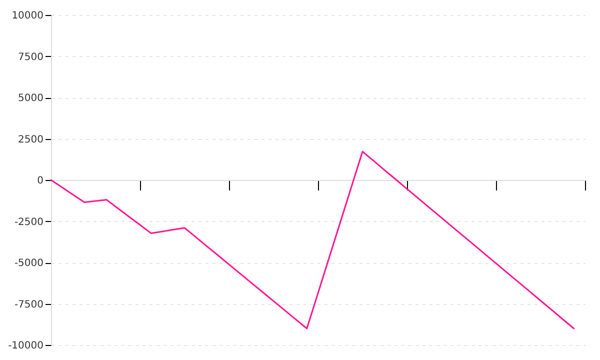 The image size is (600, 360). Describe the element at coordinates (26, 346) in the screenshot. I see `y-tick-label: -10000` at that location.